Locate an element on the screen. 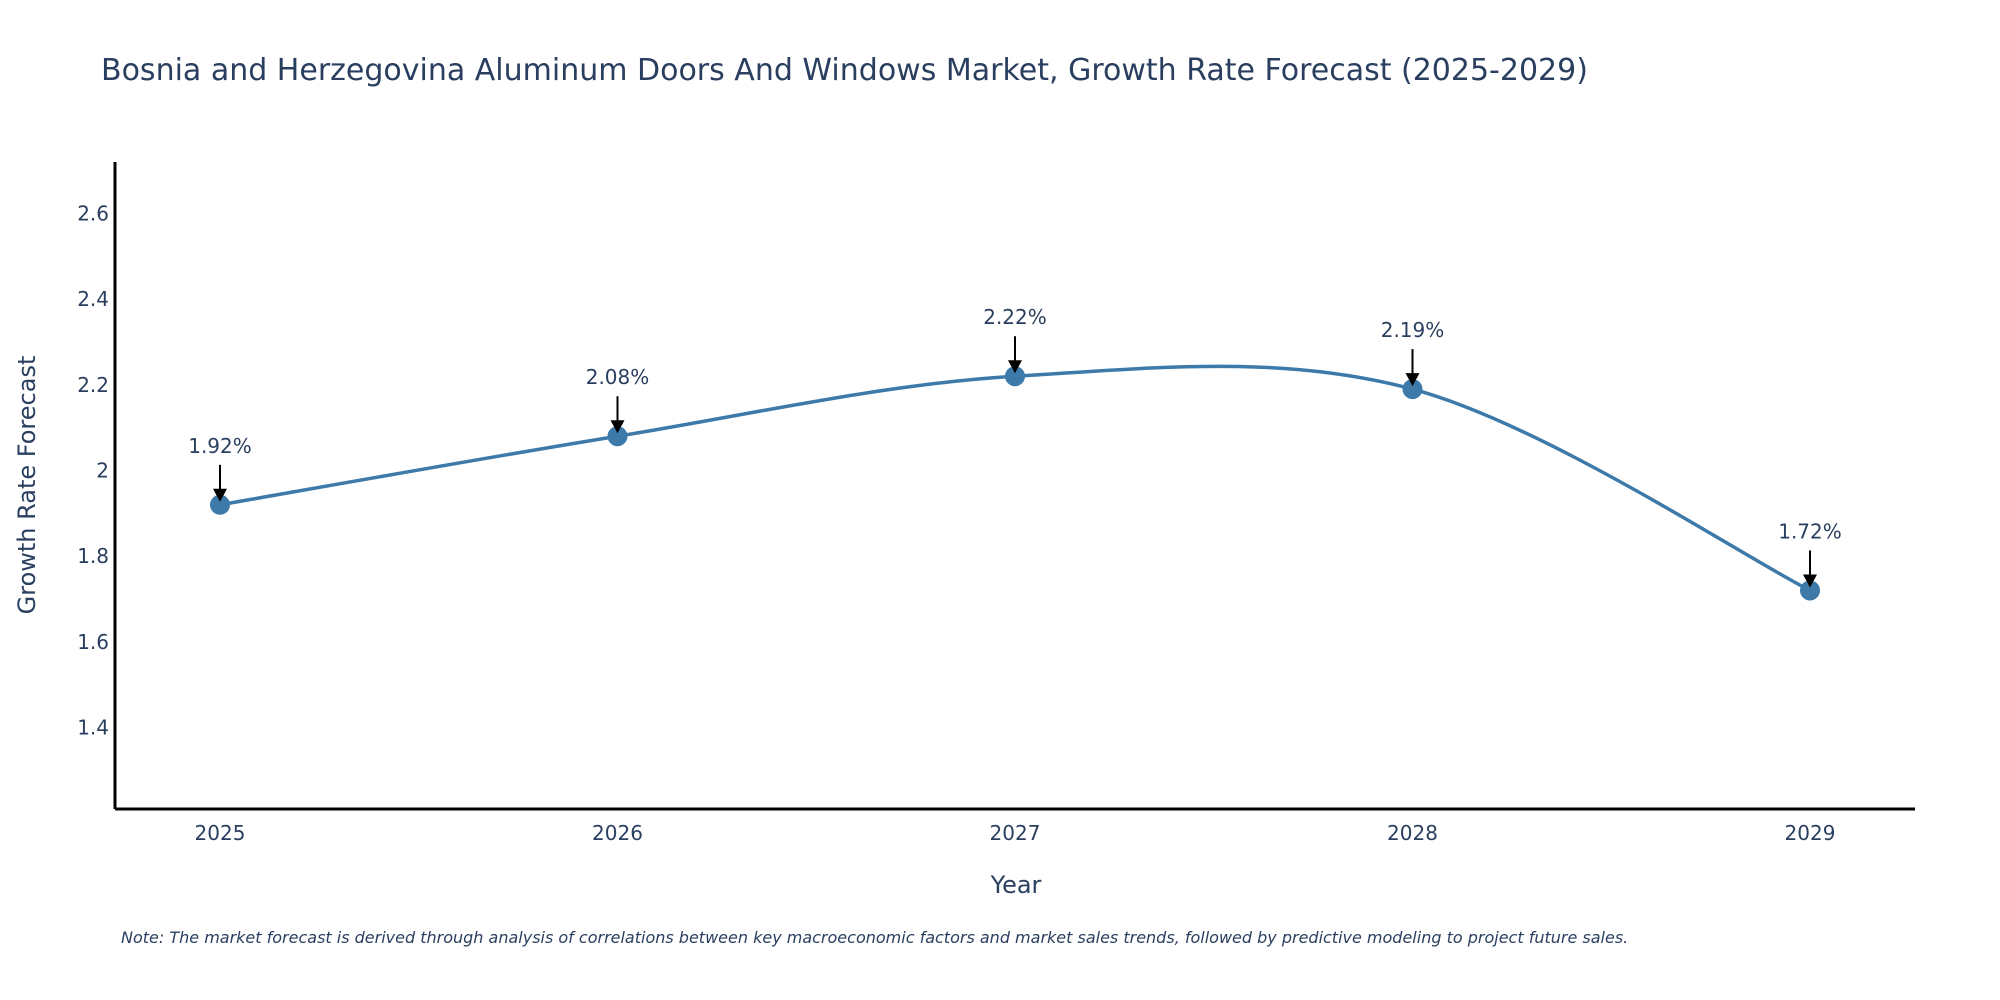 The width and height of the screenshot is (2000, 1000). x-tick-label: 2029 is located at coordinates (1810, 833).